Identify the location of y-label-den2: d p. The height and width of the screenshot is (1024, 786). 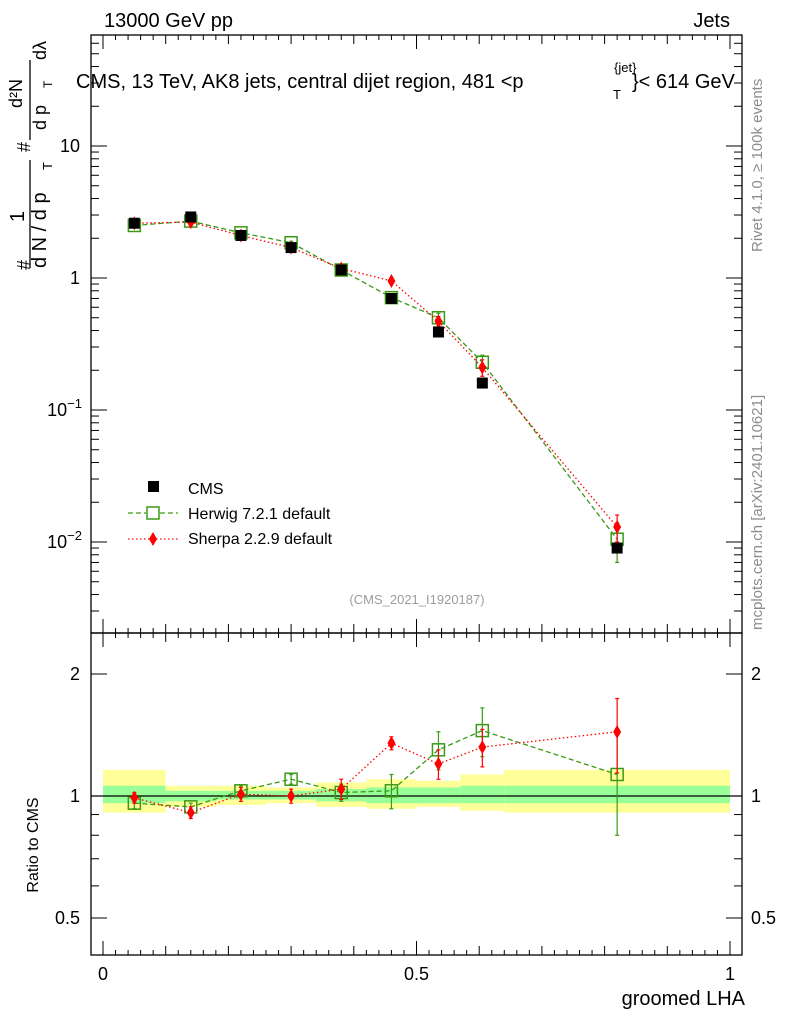
(40, 117).